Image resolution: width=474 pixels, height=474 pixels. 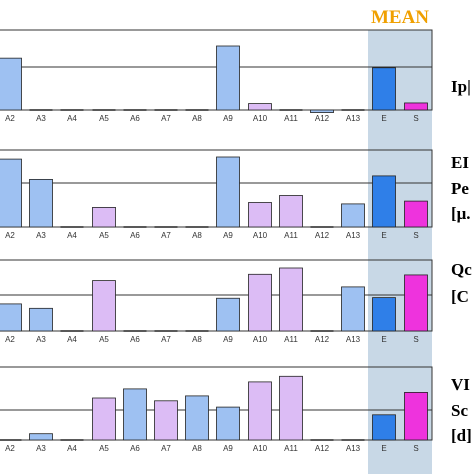 I want to click on bar-a7, so click(x=166, y=420).